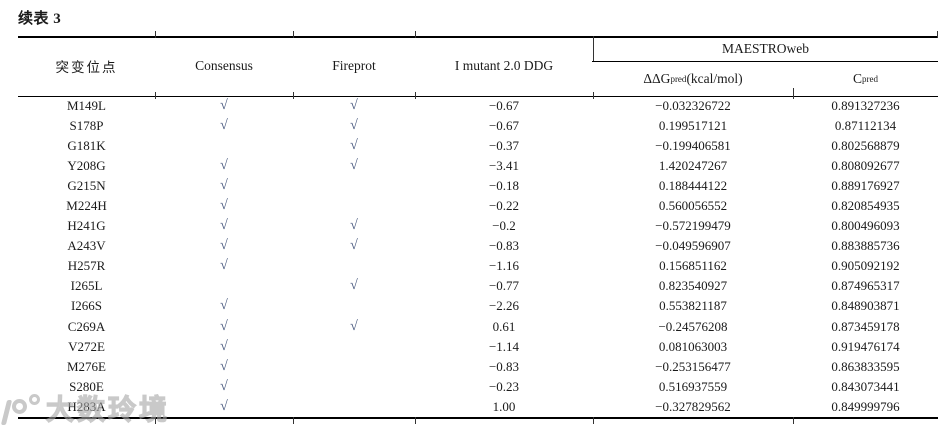 The height and width of the screenshot is (433, 943). Describe the element at coordinates (86, 306) in the screenshot. I see `mutation-site-cell: I266S` at that location.